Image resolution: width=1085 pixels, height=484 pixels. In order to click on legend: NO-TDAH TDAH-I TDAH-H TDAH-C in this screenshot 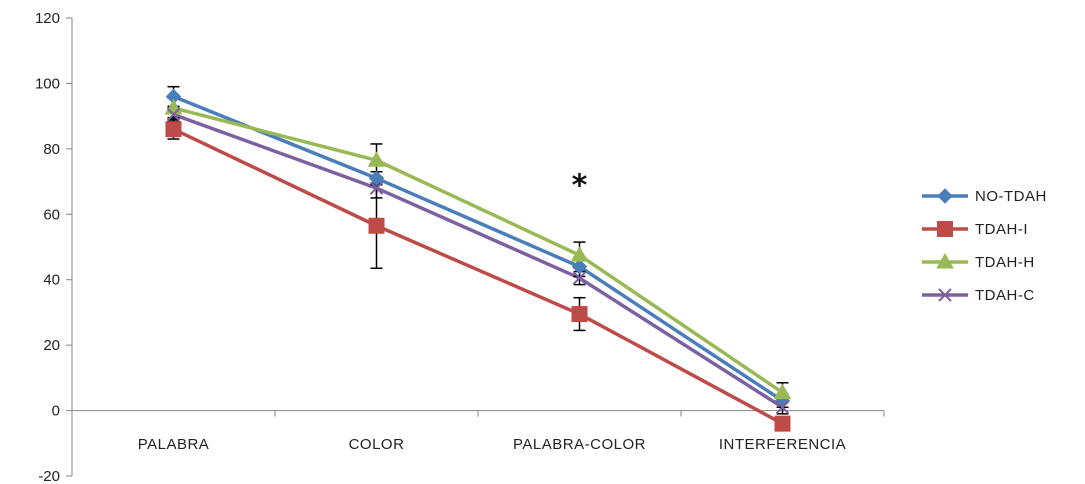, I will do `click(984, 246)`.